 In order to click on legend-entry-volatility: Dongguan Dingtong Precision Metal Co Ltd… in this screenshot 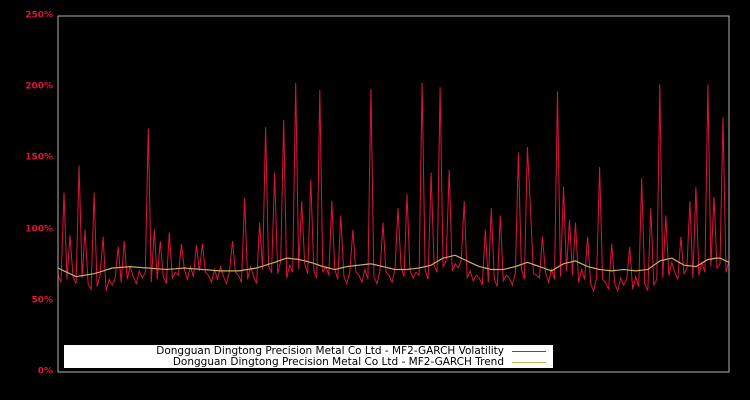, I will do `click(308, 350)`.